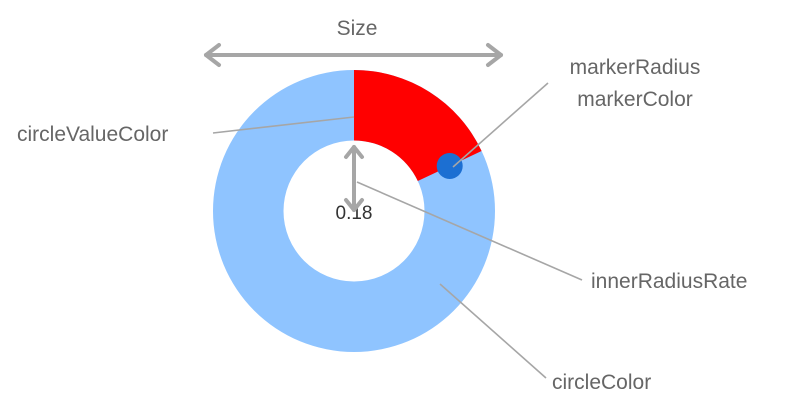 The image size is (795, 406). Describe the element at coordinates (283, 125) in the screenshot. I see `circle-value-color-leader` at that location.